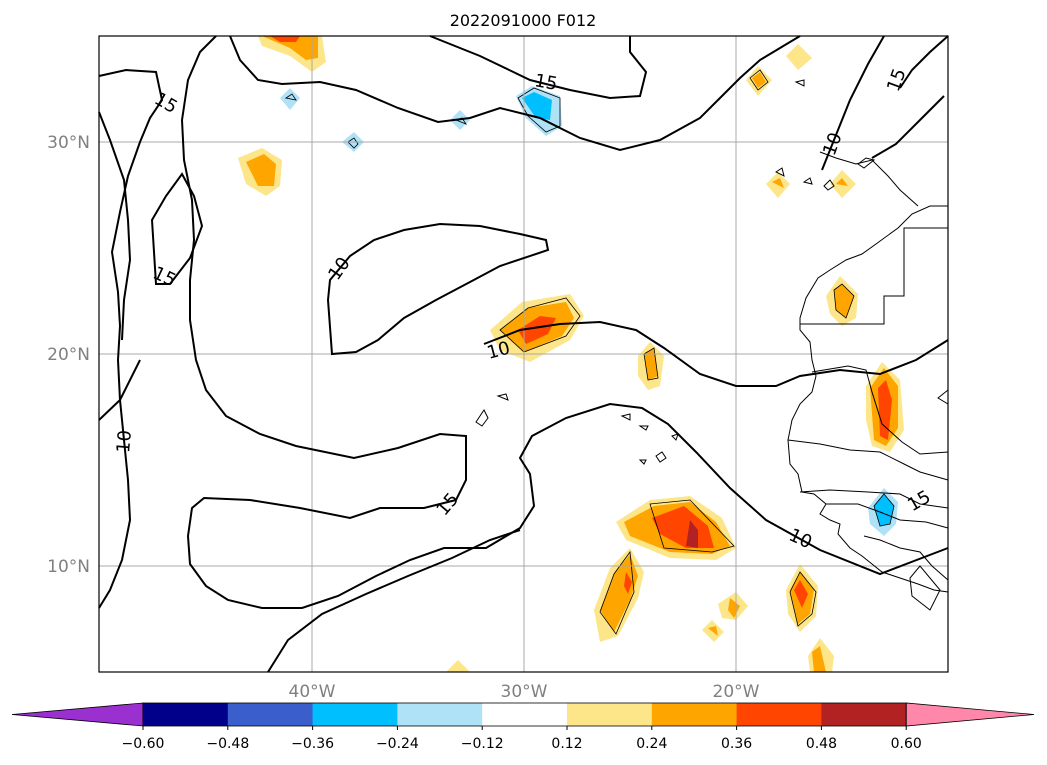  Describe the element at coordinates (312, 692) in the screenshot. I see `lon-label: 40°W` at that location.